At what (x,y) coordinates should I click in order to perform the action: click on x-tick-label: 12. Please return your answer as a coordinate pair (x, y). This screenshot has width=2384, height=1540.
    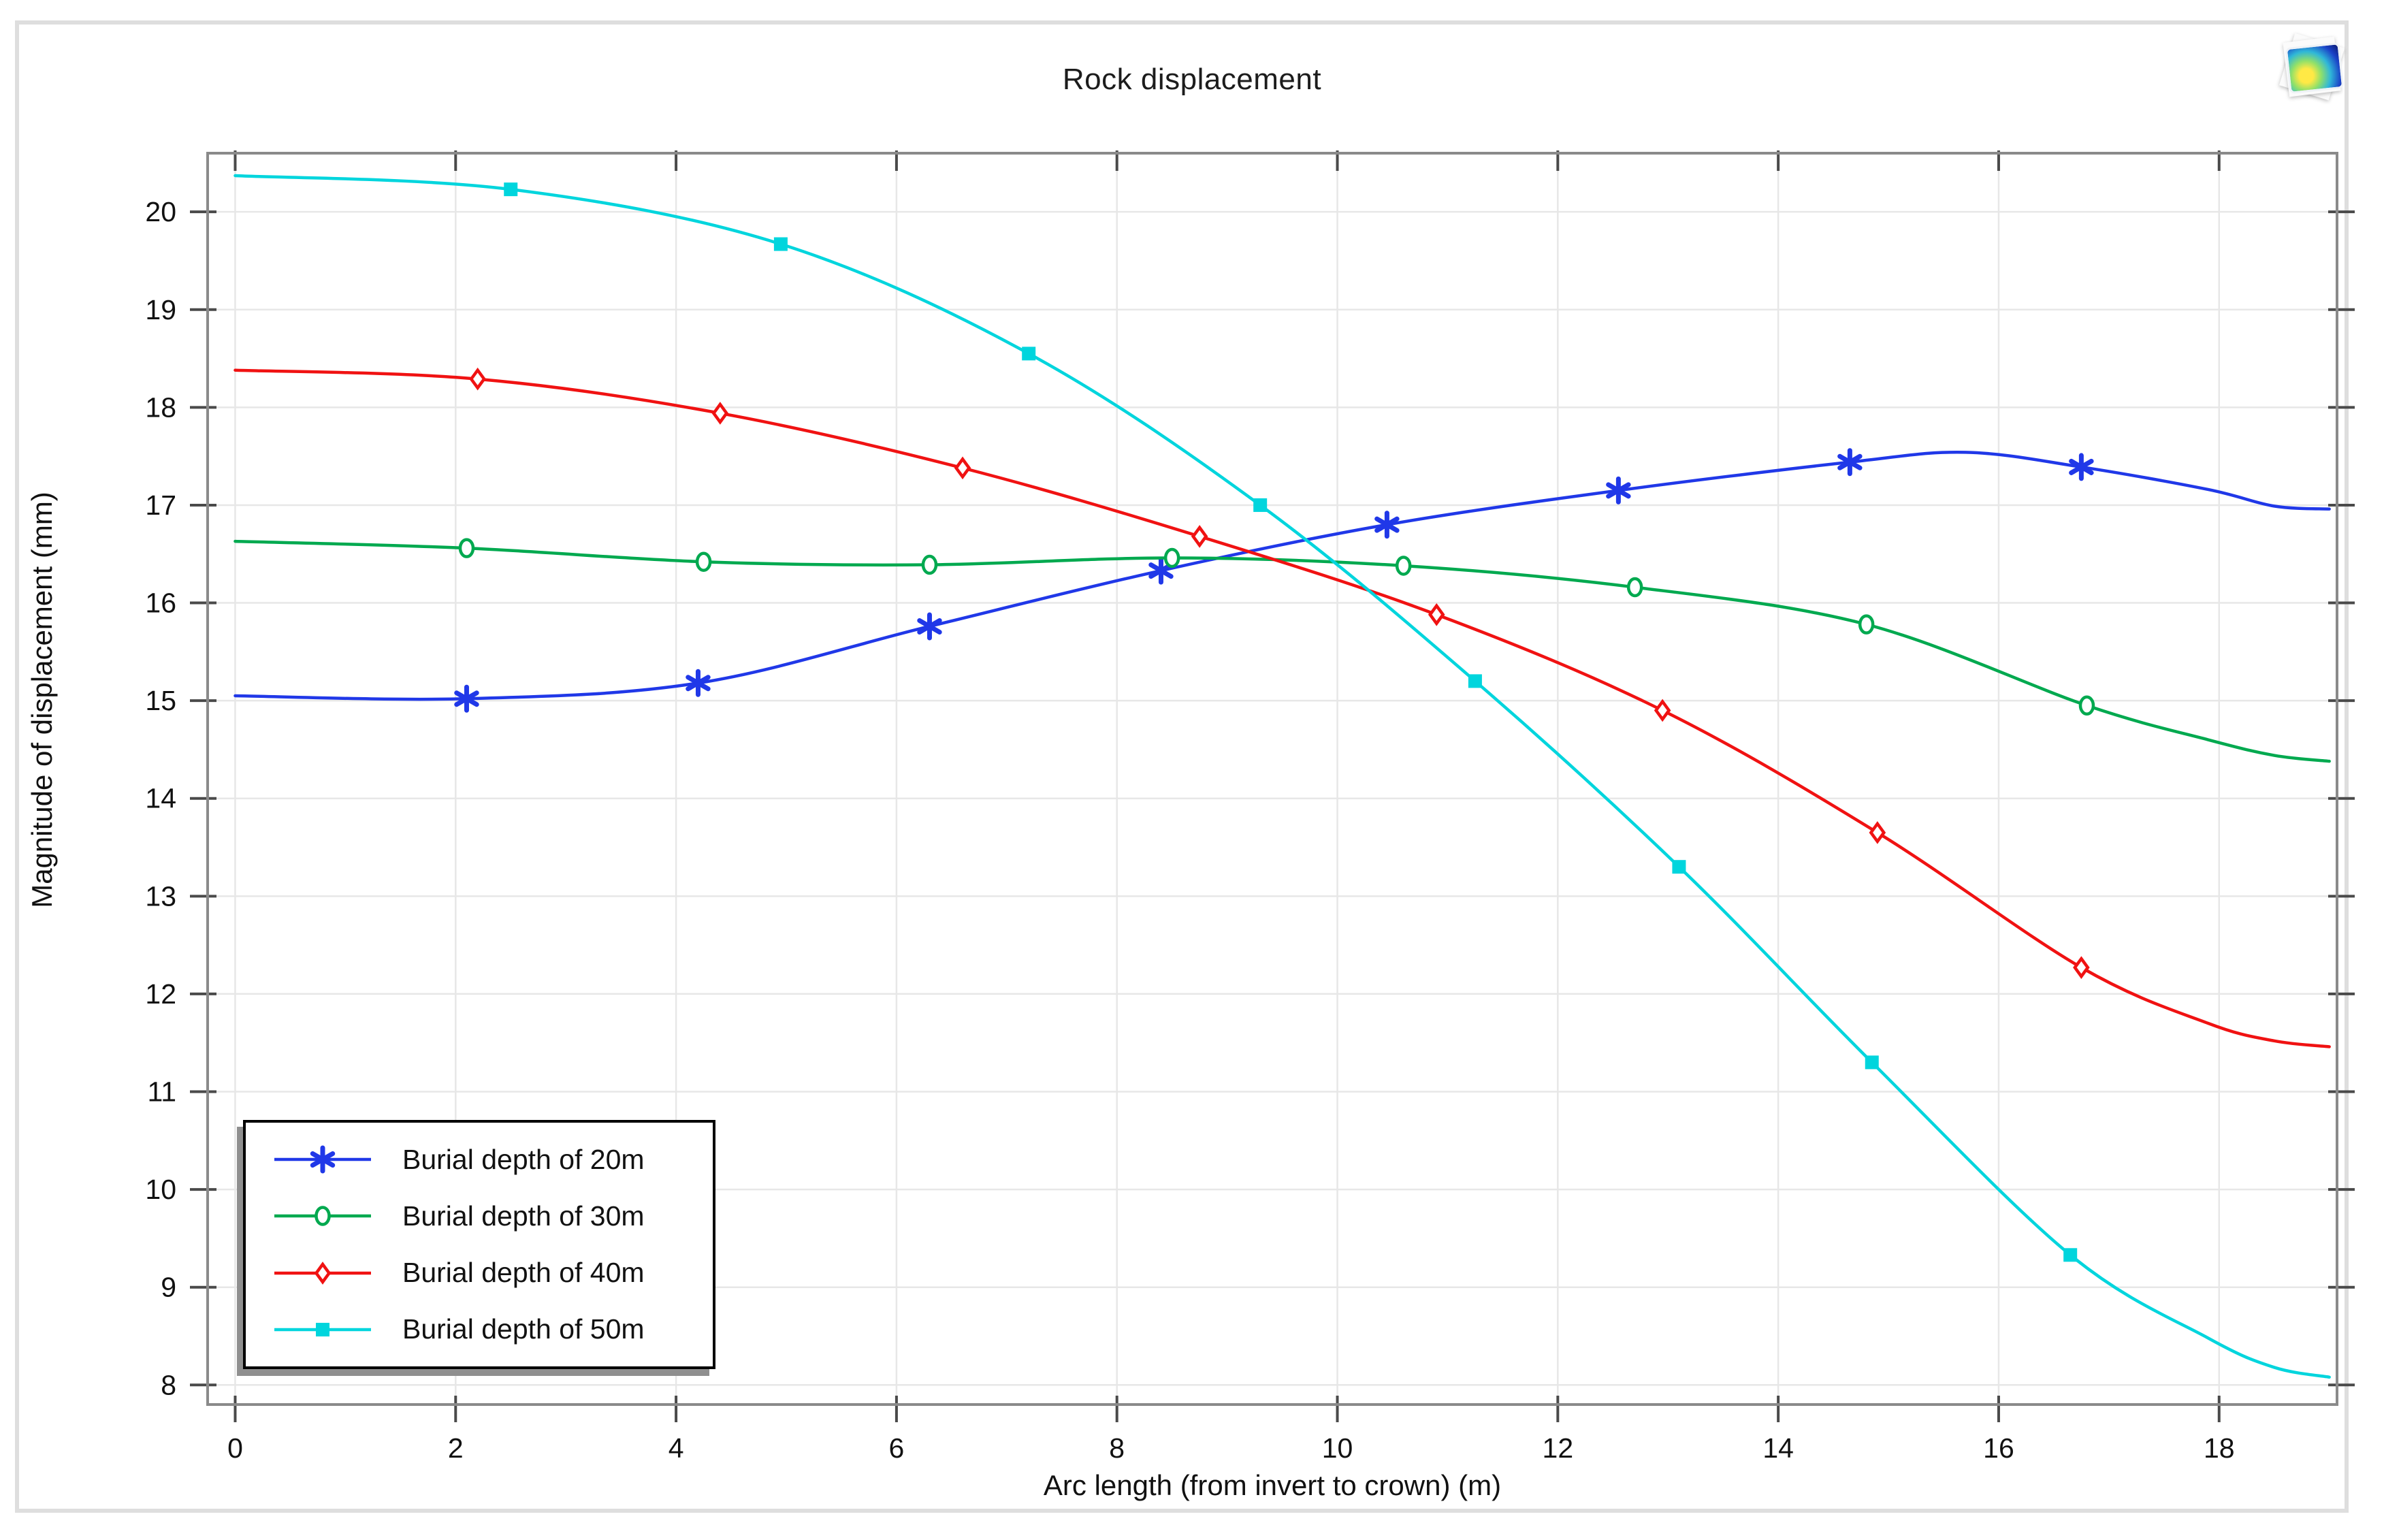
    Looking at the image, I should click on (1558, 1448).